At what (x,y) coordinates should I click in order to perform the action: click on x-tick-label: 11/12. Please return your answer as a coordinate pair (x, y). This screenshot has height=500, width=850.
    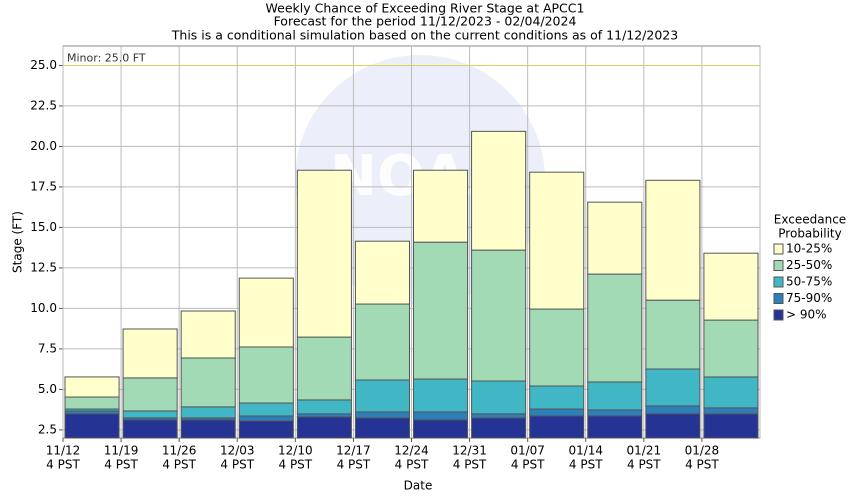
    Looking at the image, I should click on (63, 451).